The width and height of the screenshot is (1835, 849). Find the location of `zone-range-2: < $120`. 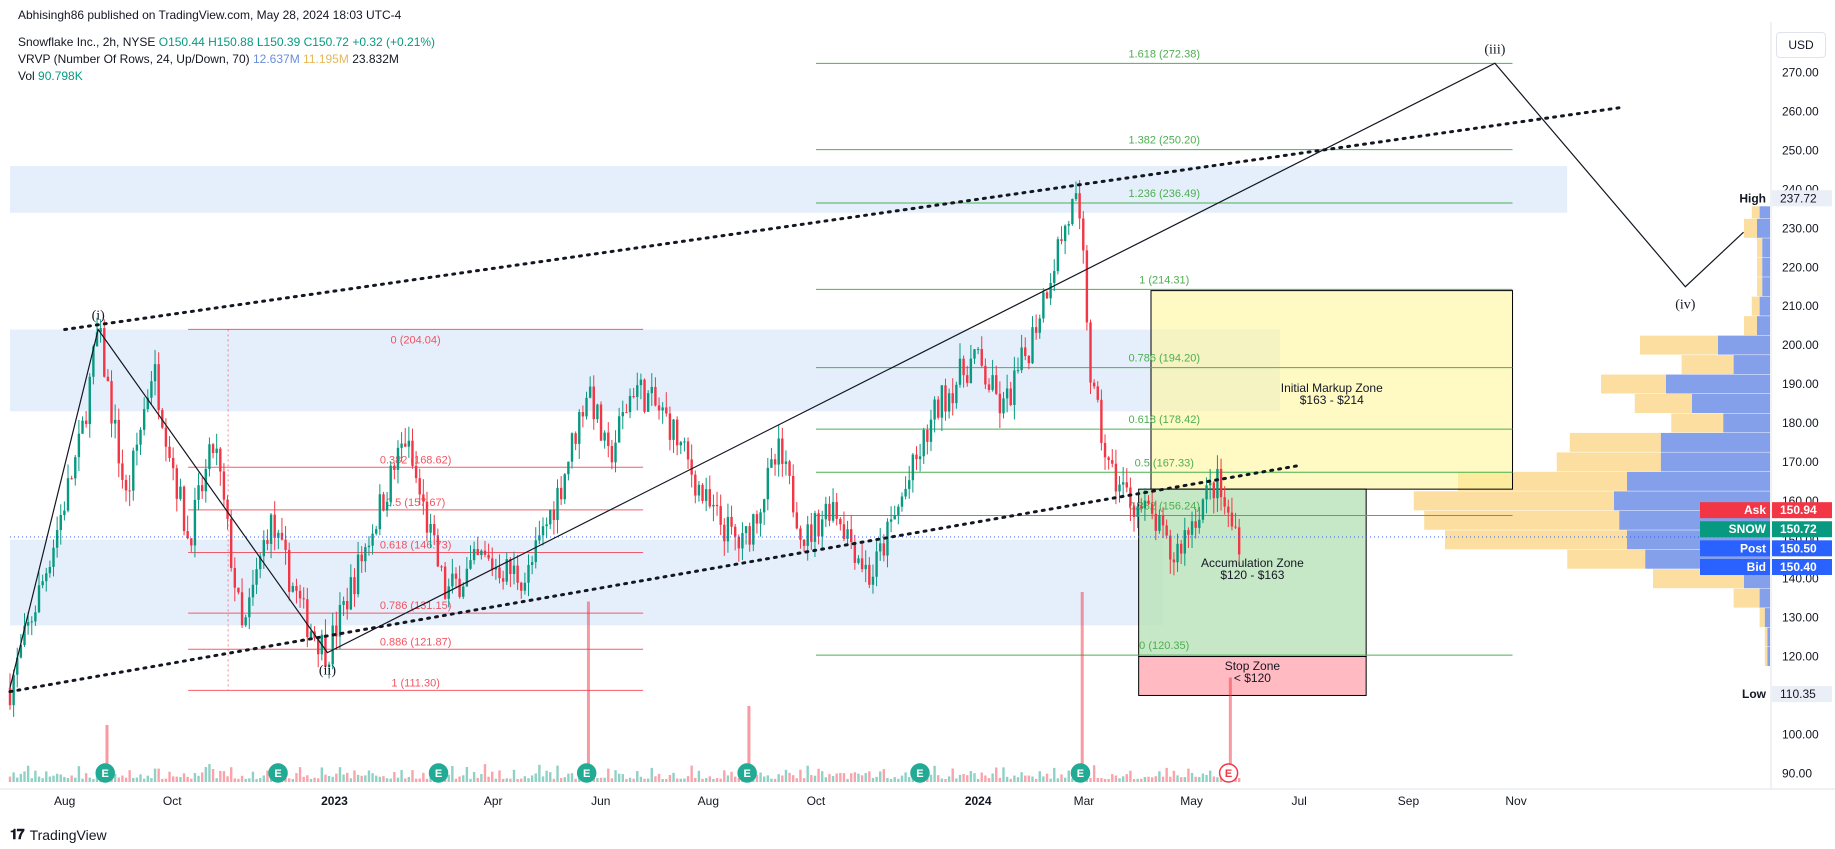

zone-range-2: < $120 is located at coordinates (1252, 678).